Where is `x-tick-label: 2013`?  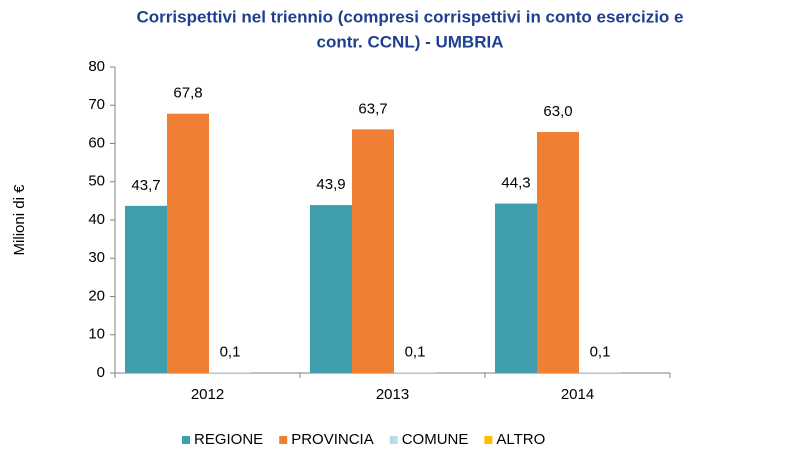
x-tick-label: 2013 is located at coordinates (392, 394).